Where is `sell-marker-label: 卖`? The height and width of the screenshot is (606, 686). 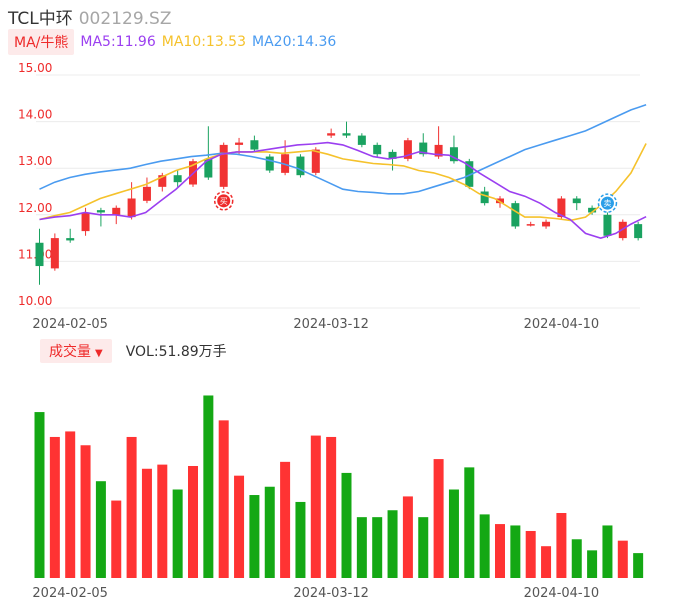 sell-marker-label: 卖 is located at coordinates (607, 203).